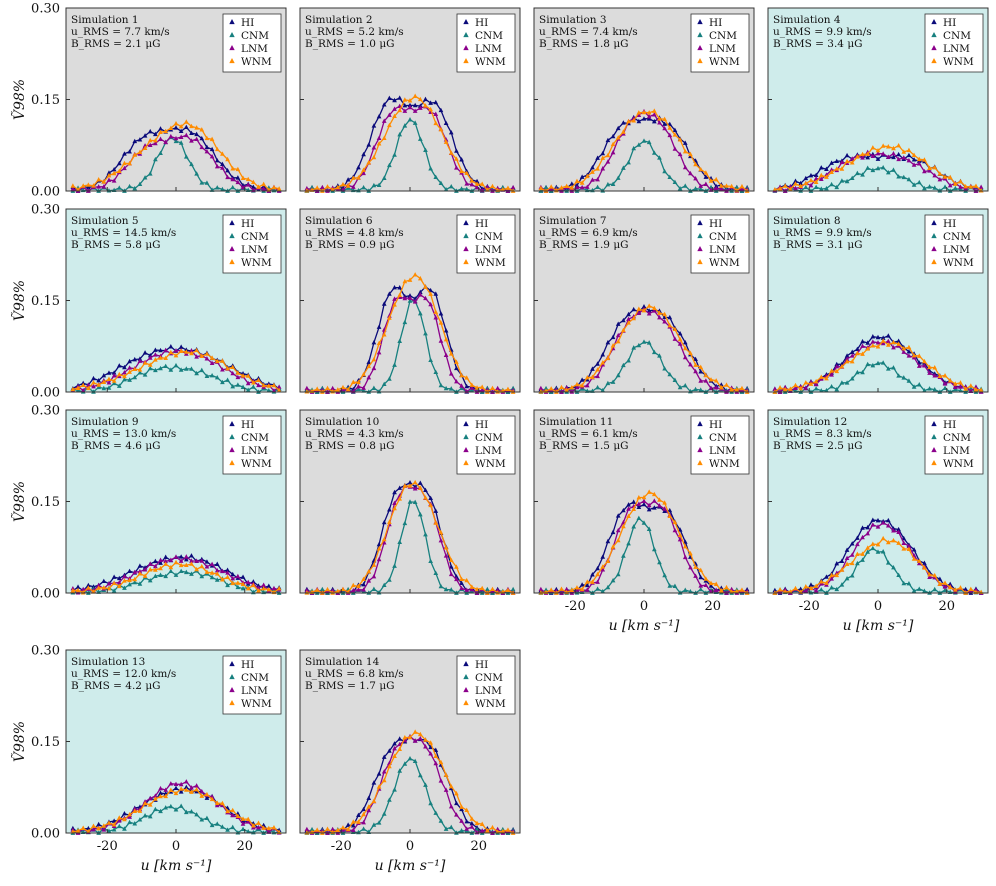  What do you see at coordinates (958, 464) in the screenshot?
I see `legend-label: WNM` at bounding box center [958, 464].